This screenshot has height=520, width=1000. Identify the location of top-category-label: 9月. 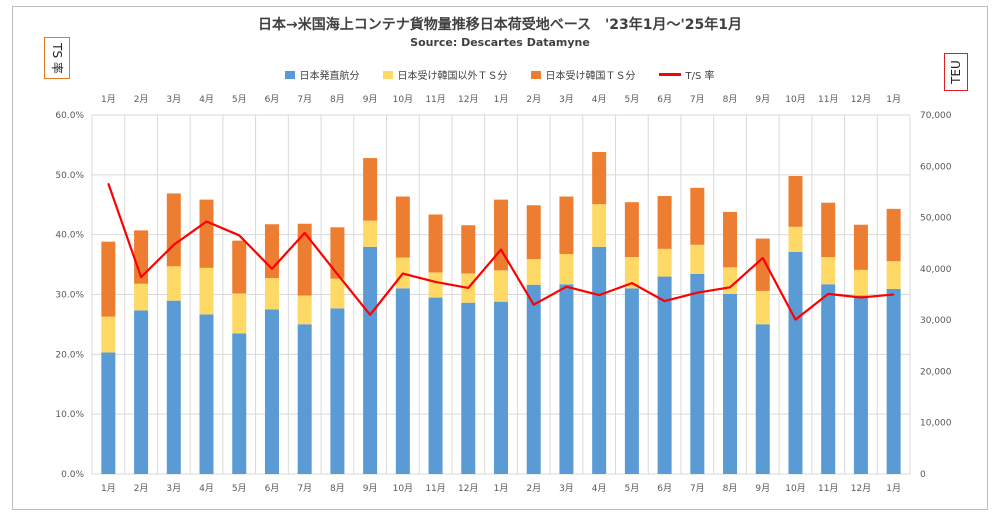
(762, 99).